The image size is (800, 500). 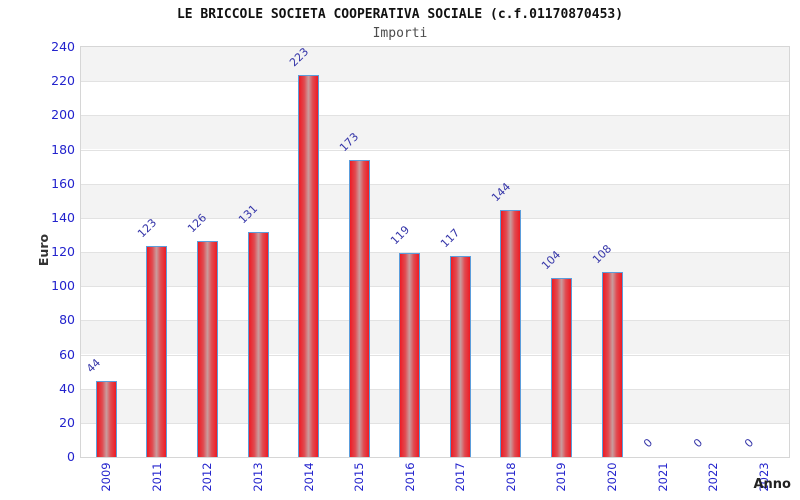 I want to click on y-tick-label: 160, so click(x=63, y=183).